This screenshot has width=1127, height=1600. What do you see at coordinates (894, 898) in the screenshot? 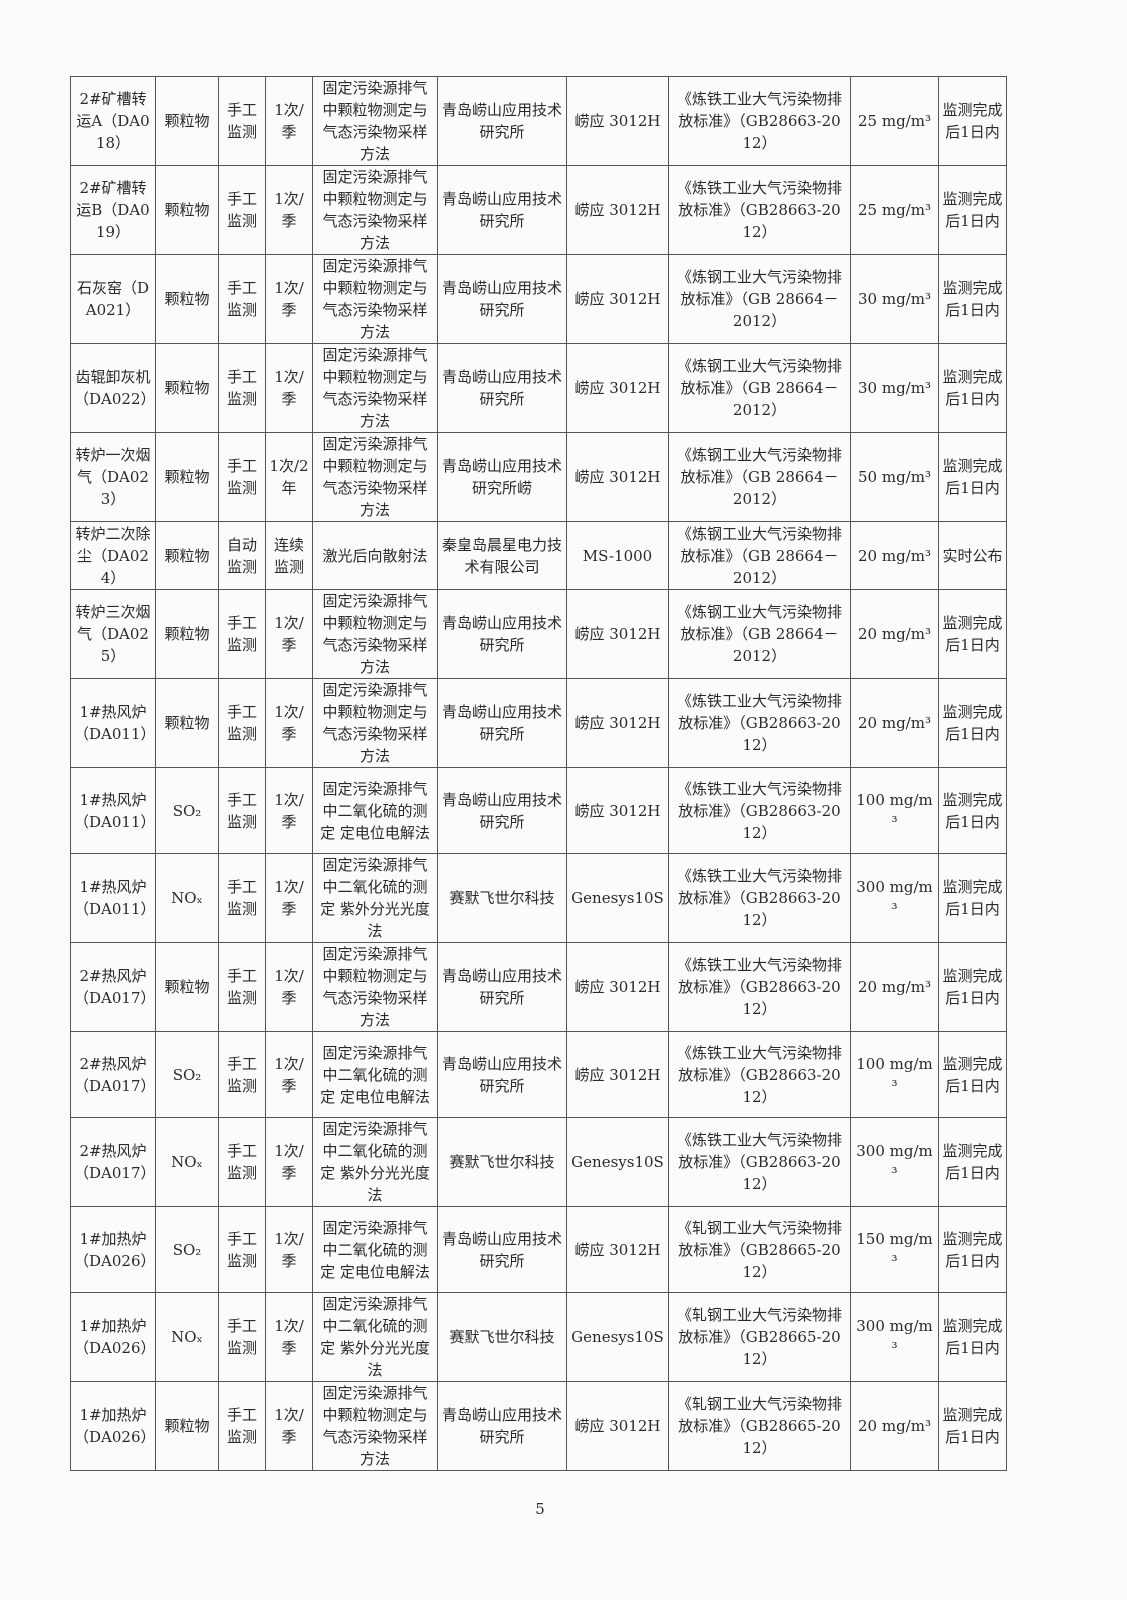
I see `cell-limit: 300 mg/m³` at bounding box center [894, 898].